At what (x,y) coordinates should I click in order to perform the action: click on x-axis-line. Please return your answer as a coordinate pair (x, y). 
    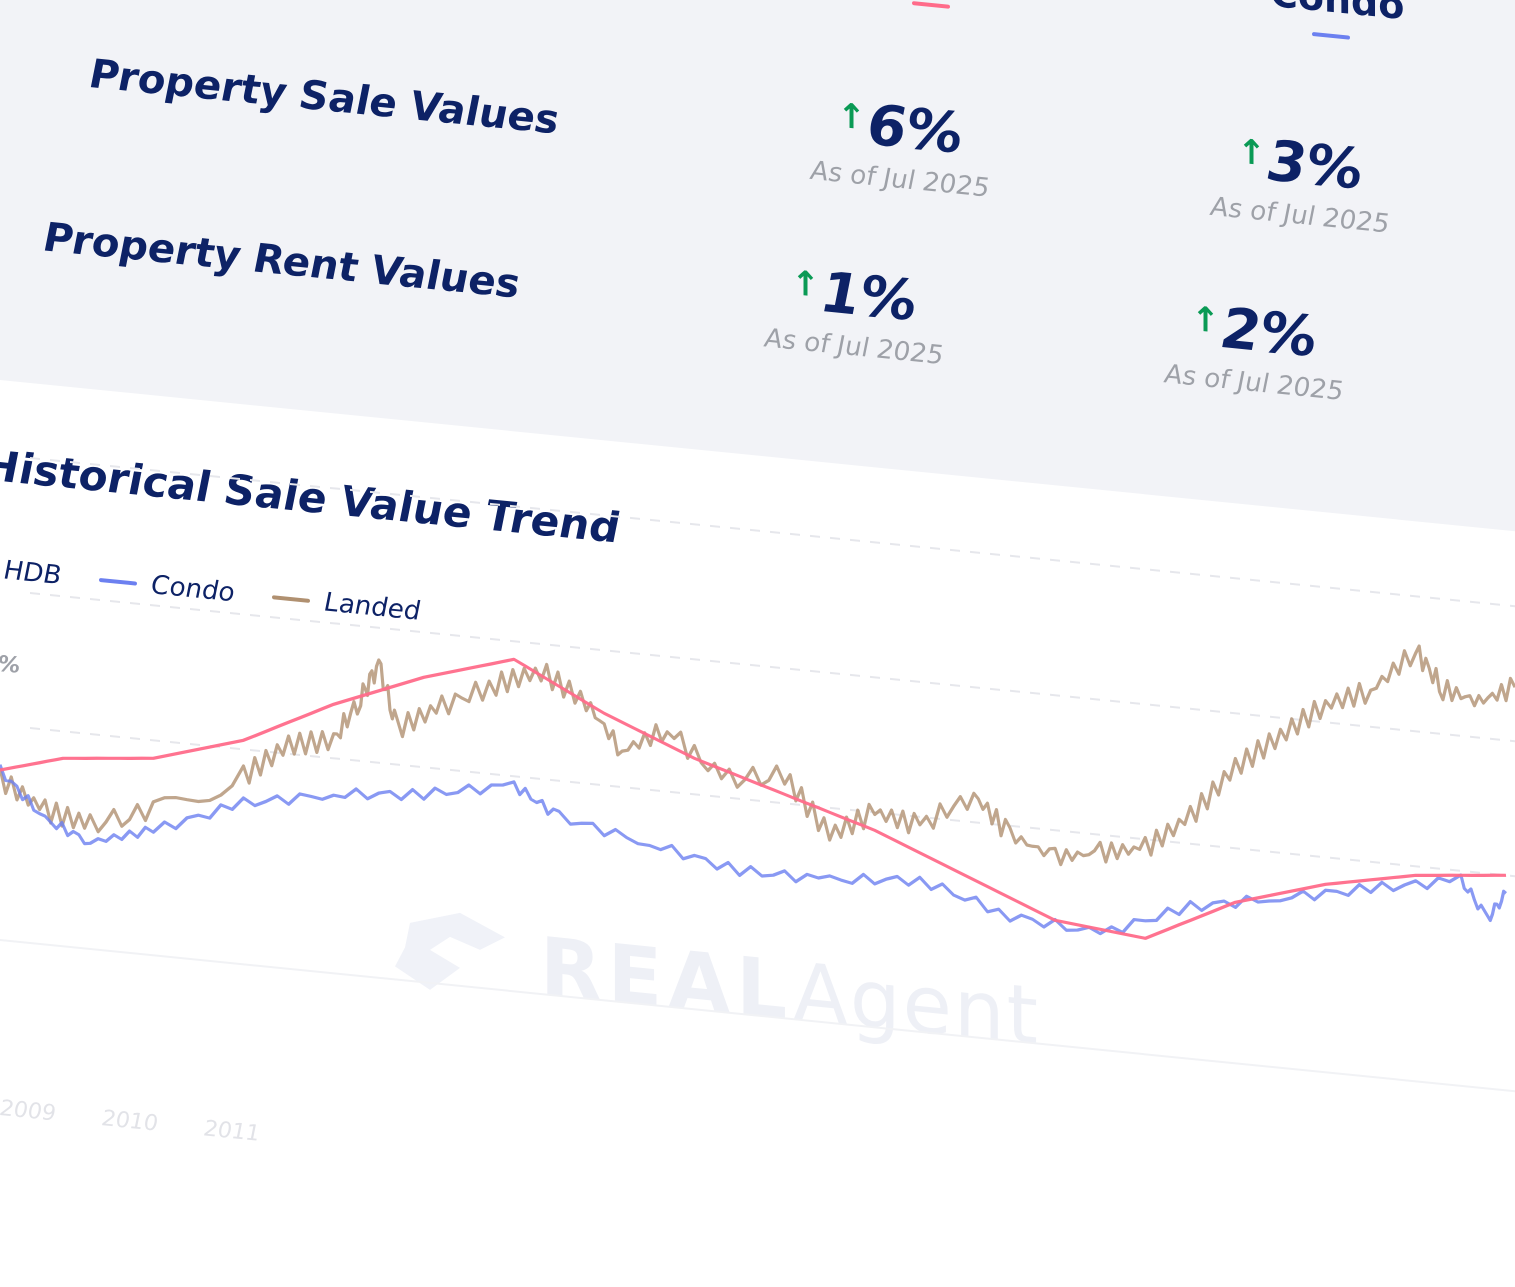
    Looking at the image, I should click on (757, 1016).